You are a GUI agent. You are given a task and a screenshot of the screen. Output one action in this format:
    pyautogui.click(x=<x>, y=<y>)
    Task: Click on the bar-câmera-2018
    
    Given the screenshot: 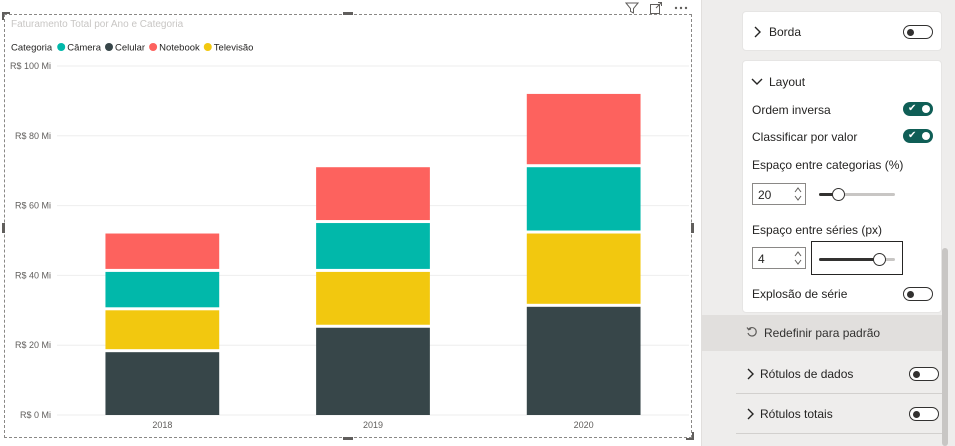 What is the action you would take?
    pyautogui.click(x=162, y=289)
    